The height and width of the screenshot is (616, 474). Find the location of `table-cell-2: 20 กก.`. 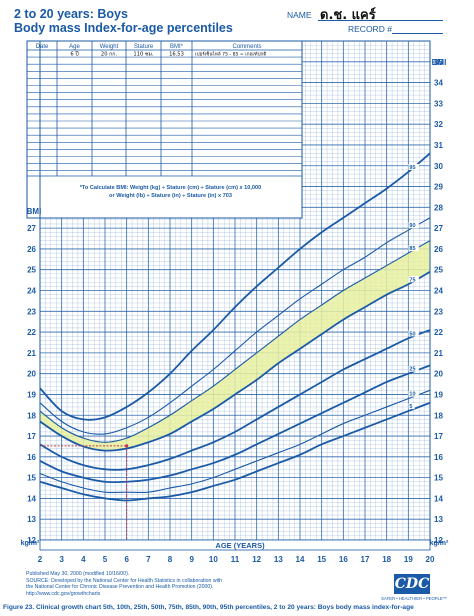

table-cell-2: 20 กก. is located at coordinates (109, 55).